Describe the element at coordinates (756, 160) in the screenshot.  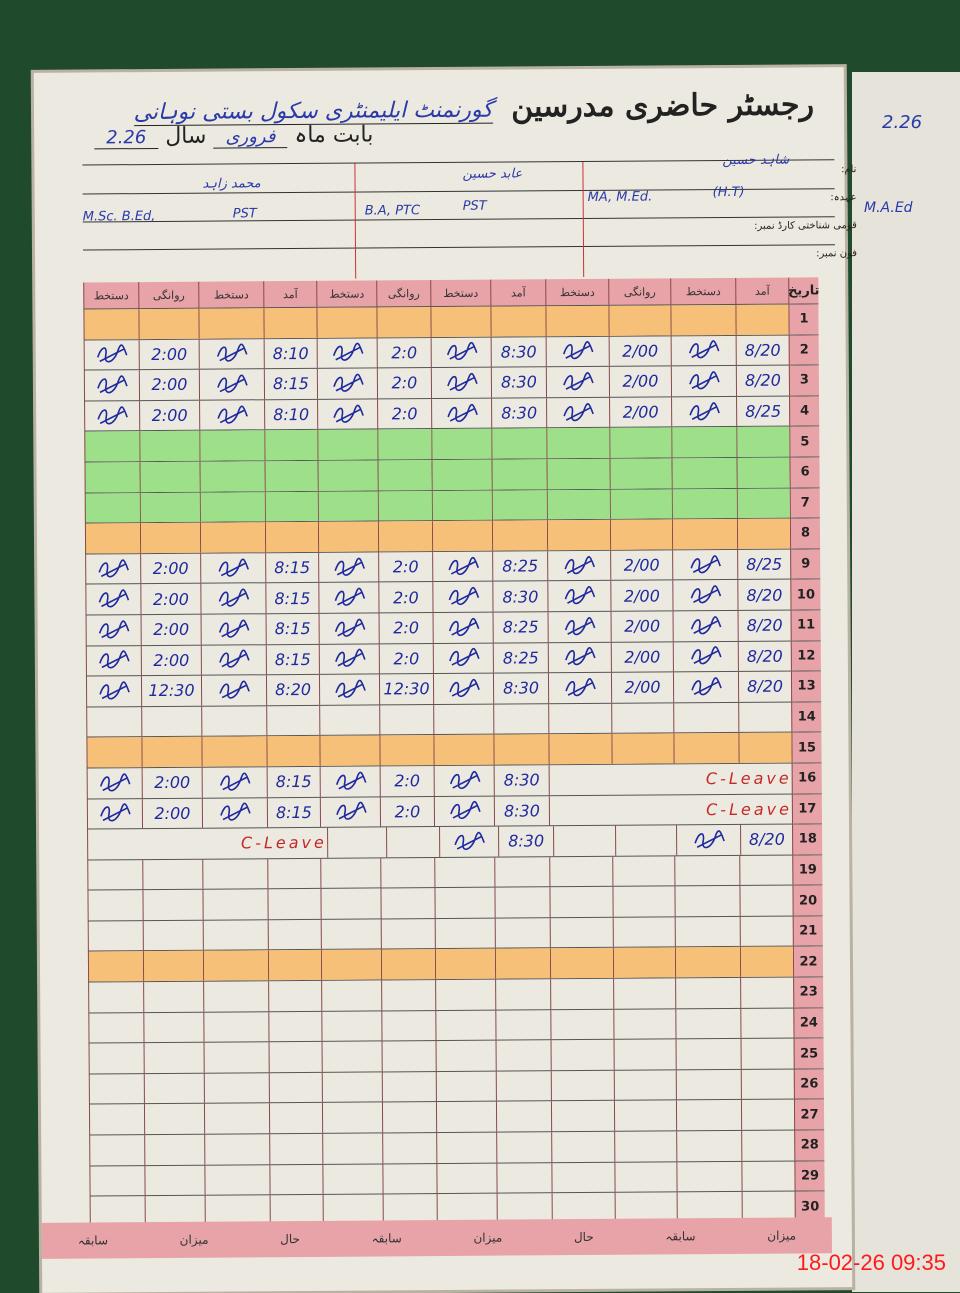
I see `teacher1-name: شاہد حسین` at that location.